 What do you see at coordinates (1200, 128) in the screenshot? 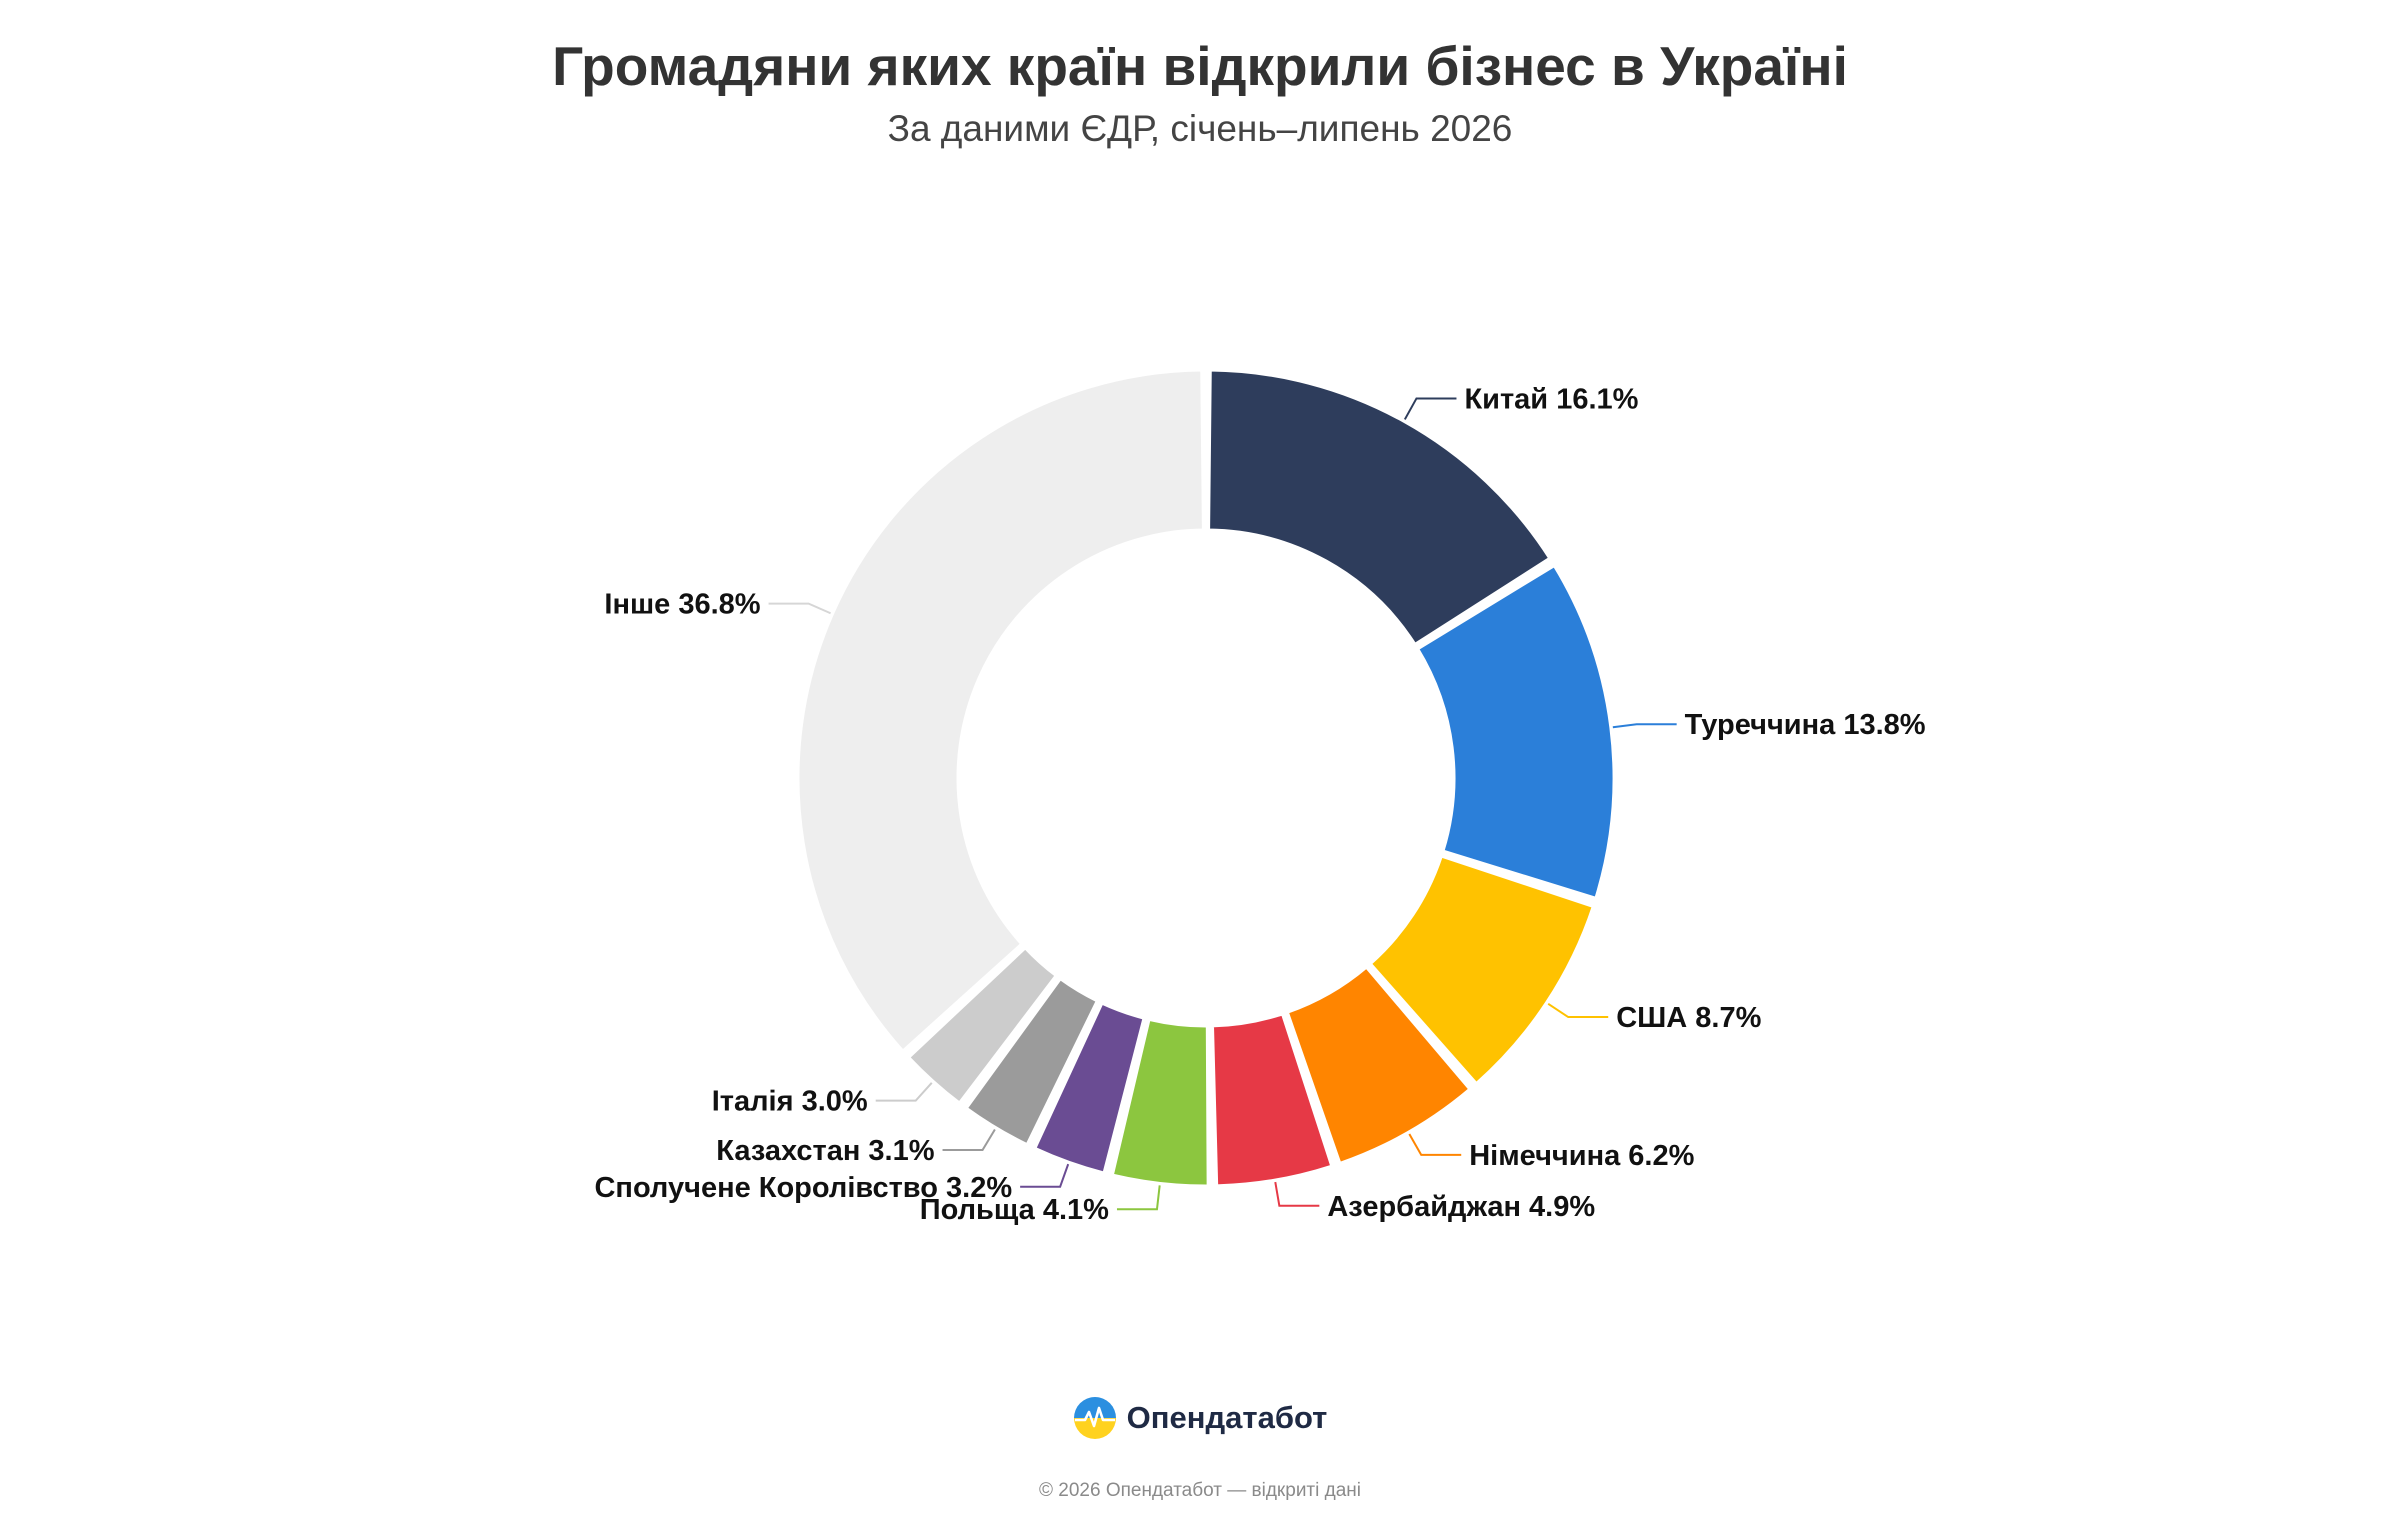
I see `chart-subtitle: За даними ЄДР, січень–липень 2026` at bounding box center [1200, 128].